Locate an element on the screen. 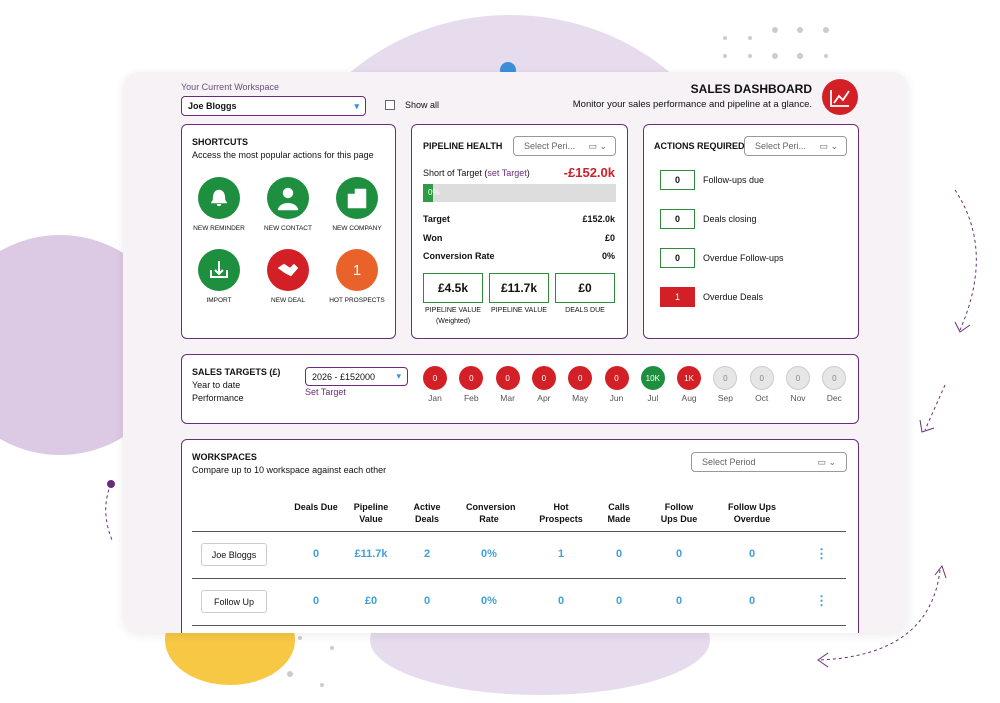  workspace-cell: 0% is located at coordinates (489, 554).